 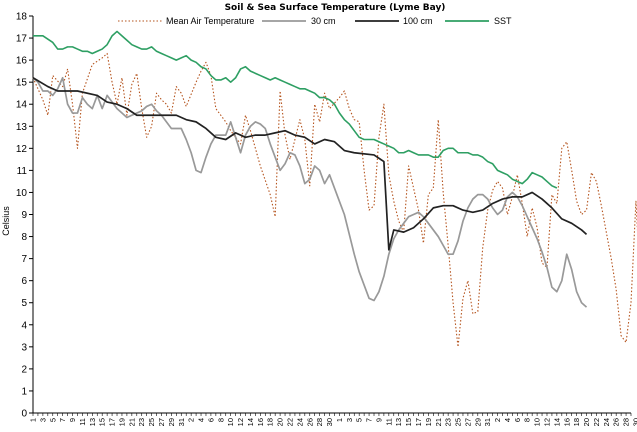 What do you see at coordinates (6, 221) in the screenshot?
I see `y-axis-label: Celsius` at bounding box center [6, 221].